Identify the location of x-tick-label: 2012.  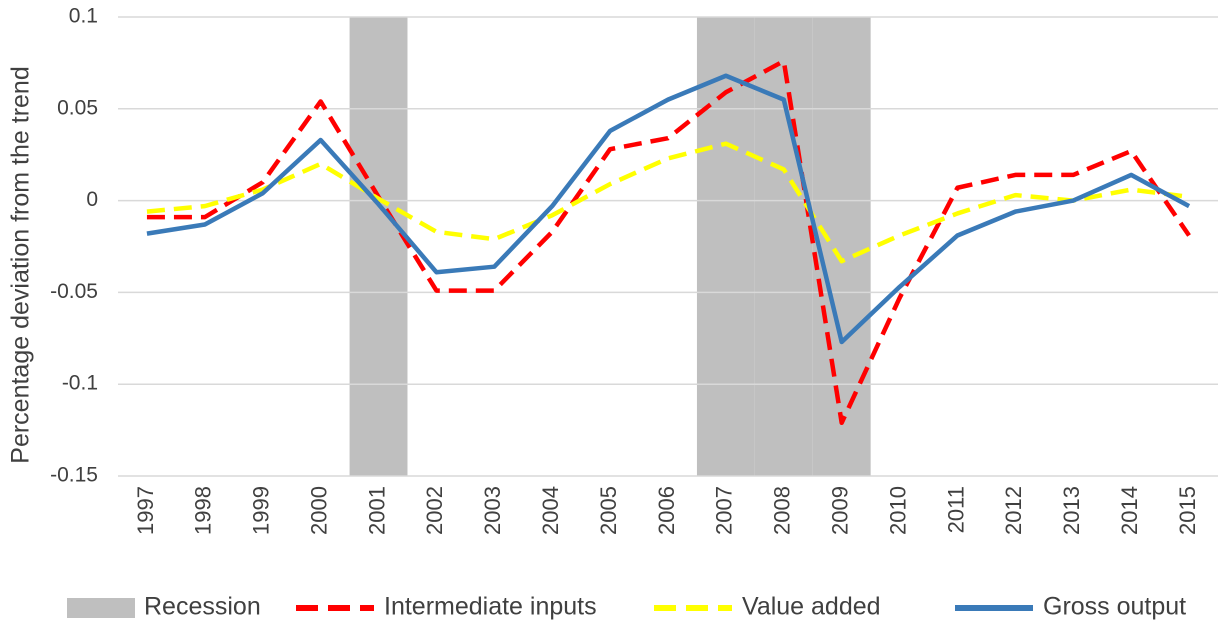
(1013, 510).